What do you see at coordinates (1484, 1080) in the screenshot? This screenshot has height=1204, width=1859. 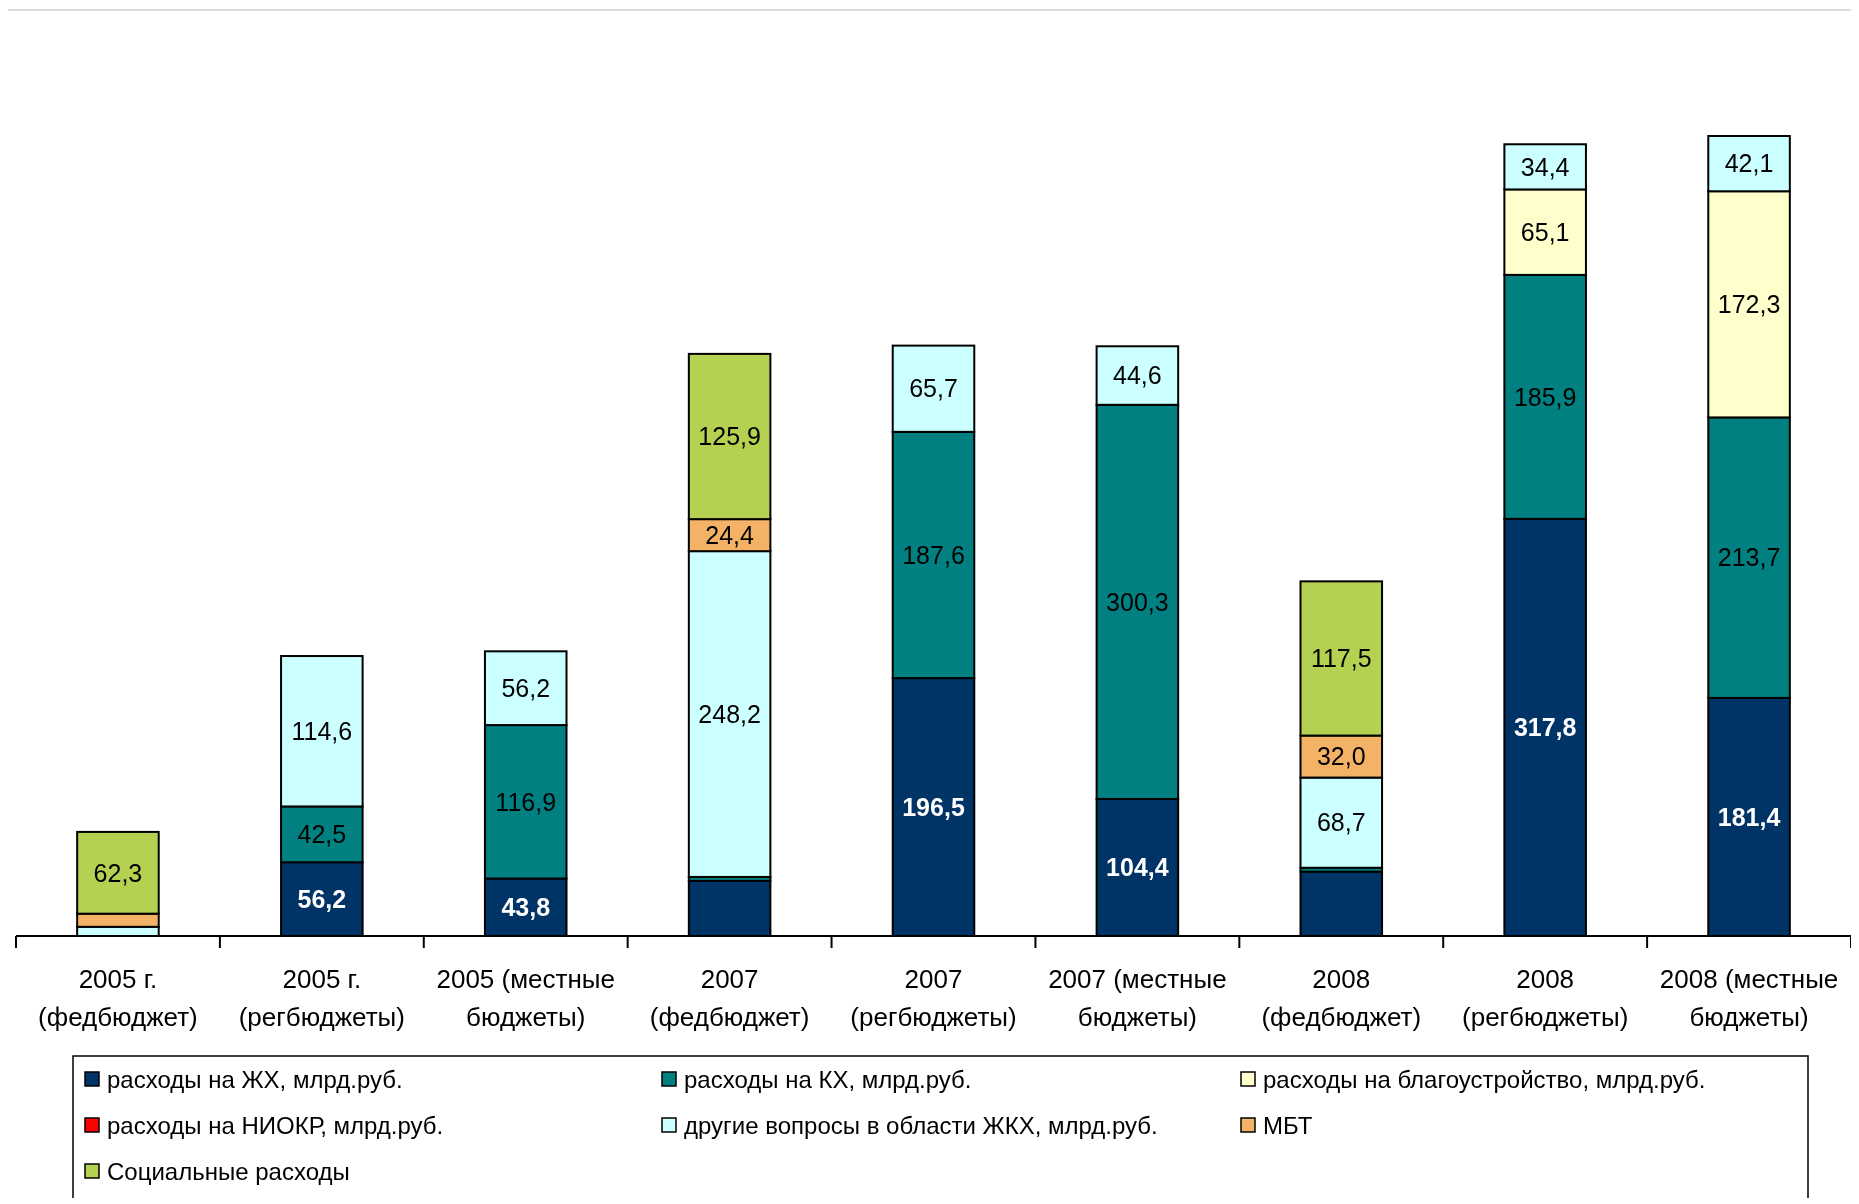 I see `legend-label: расходы на благоустройство, млрд.руб.` at bounding box center [1484, 1080].